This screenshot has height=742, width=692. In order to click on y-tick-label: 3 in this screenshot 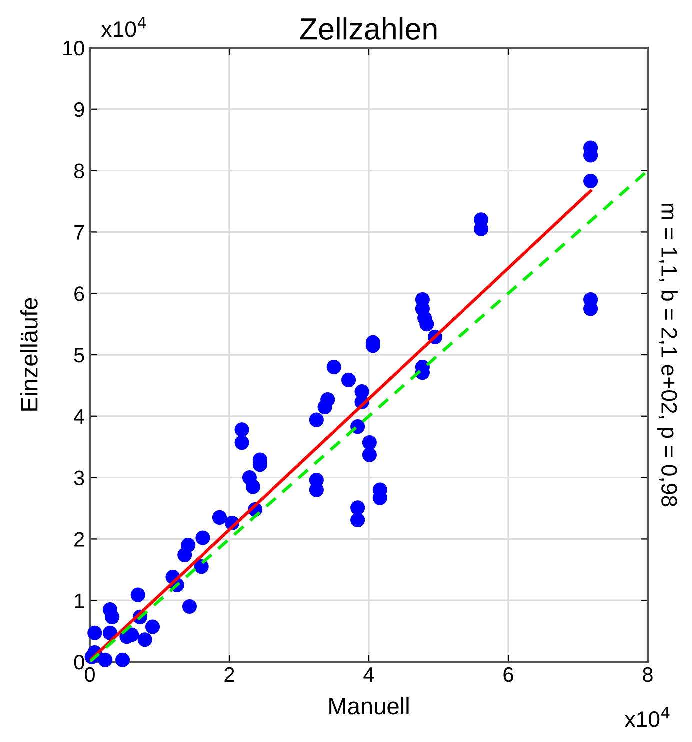, I will do `click(79, 478)`.